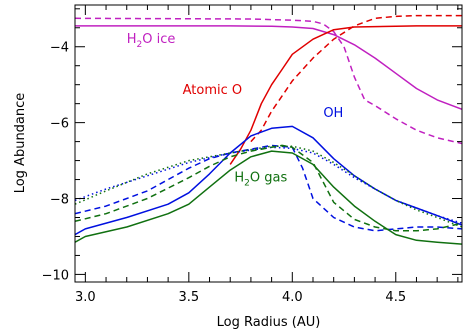  Describe the element at coordinates (333, 113) in the screenshot. I see `annotation-oh: OH` at that location.